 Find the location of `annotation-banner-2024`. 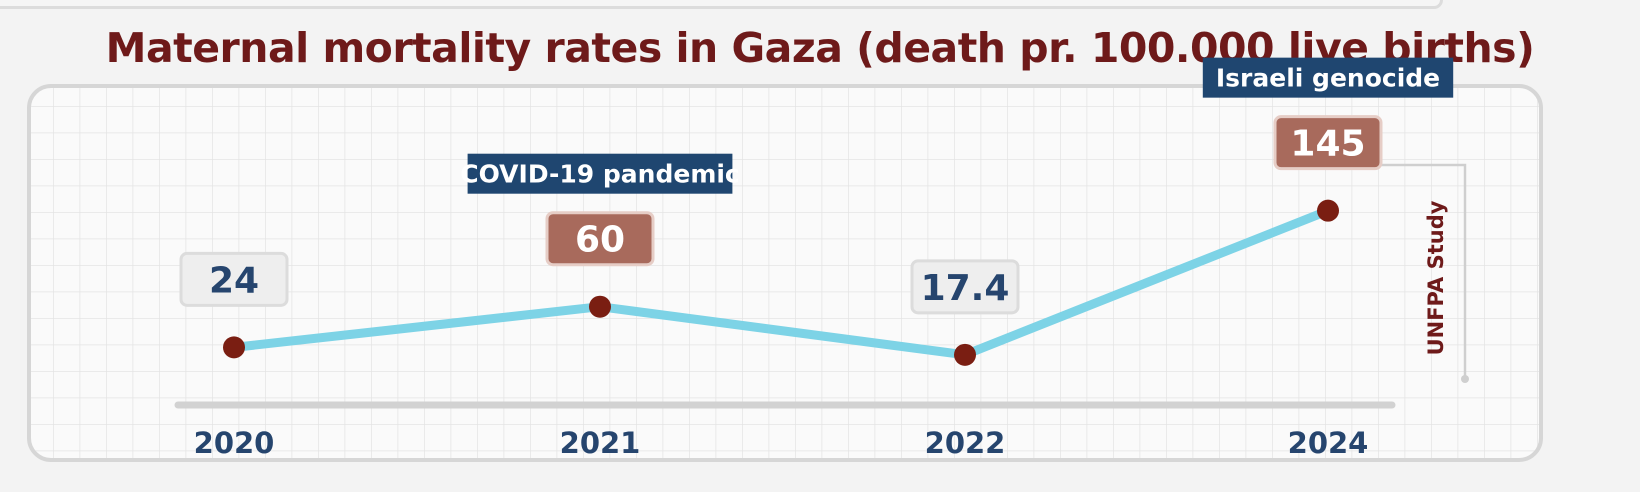

annotation-banner-2024 is located at coordinates (1328, 77).